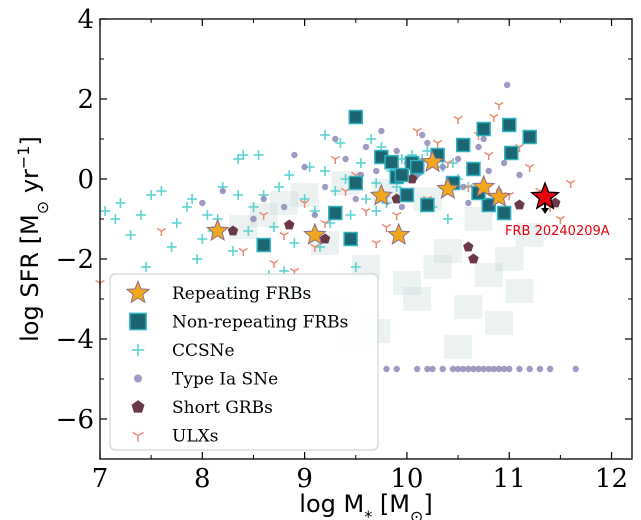  Describe the element at coordinates (509, 479) in the screenshot. I see `x-tick-label: 11` at that location.